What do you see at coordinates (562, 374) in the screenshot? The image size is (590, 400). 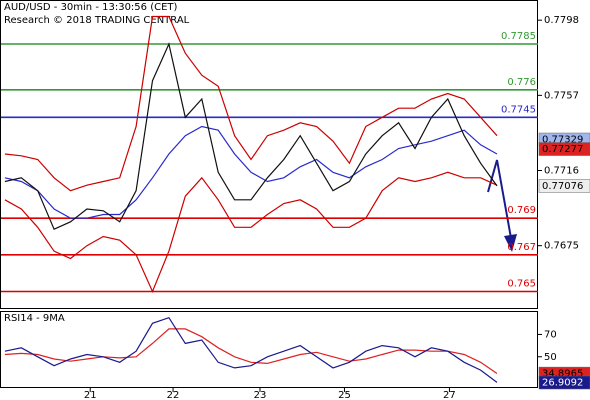 I see `price-tag-label: 34.8965` at bounding box center [562, 374].